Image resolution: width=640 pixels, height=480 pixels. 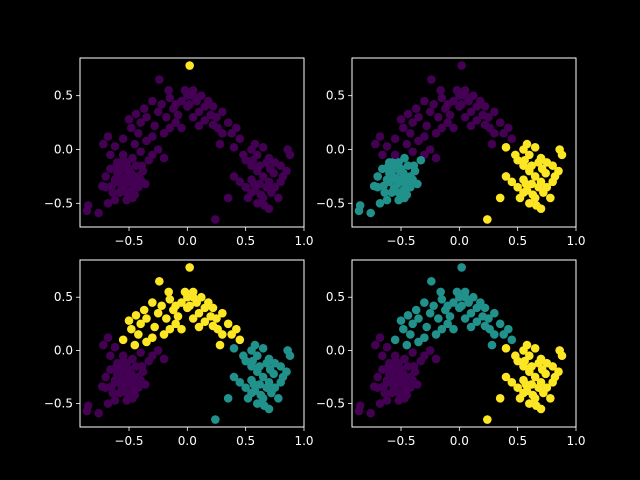 I want to click on y-tick-label: 0.5, so click(x=63, y=96).